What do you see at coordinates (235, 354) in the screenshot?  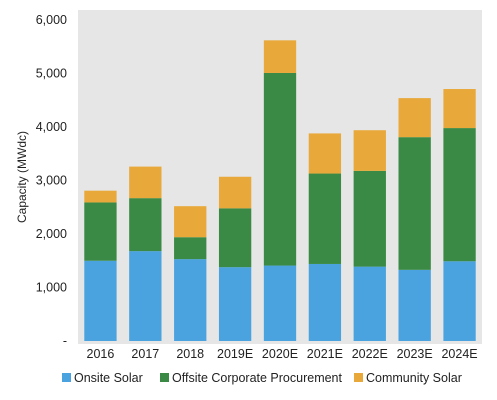 I see `x-tick-label-3: 2019E` at bounding box center [235, 354].